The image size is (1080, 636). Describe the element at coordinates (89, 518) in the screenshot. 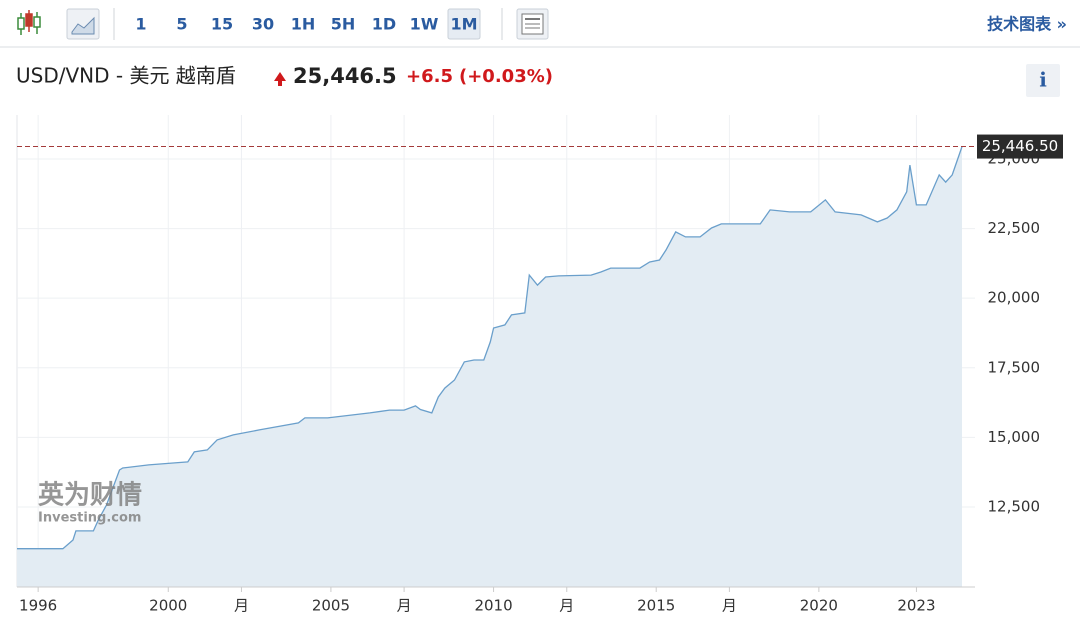

I see `watermark-site: Investing.com` at that location.